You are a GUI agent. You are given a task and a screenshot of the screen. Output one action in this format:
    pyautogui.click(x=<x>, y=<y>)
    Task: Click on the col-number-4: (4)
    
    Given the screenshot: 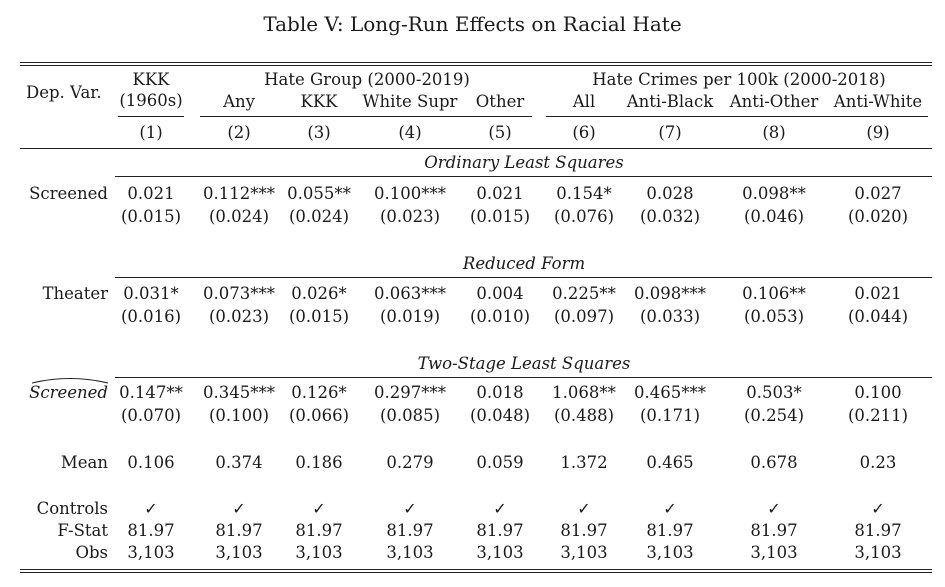 What is the action you would take?
    pyautogui.click(x=410, y=132)
    